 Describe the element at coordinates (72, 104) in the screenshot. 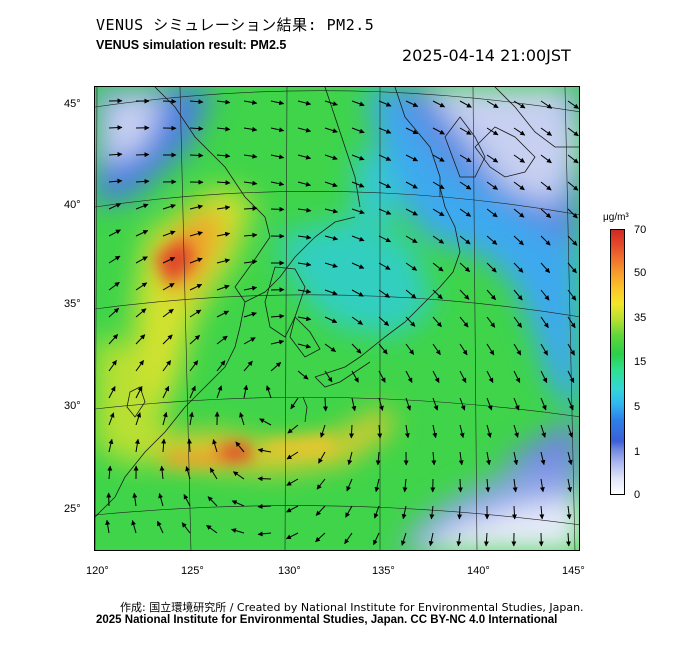

I see `lat-tick-45: 45°` at that location.